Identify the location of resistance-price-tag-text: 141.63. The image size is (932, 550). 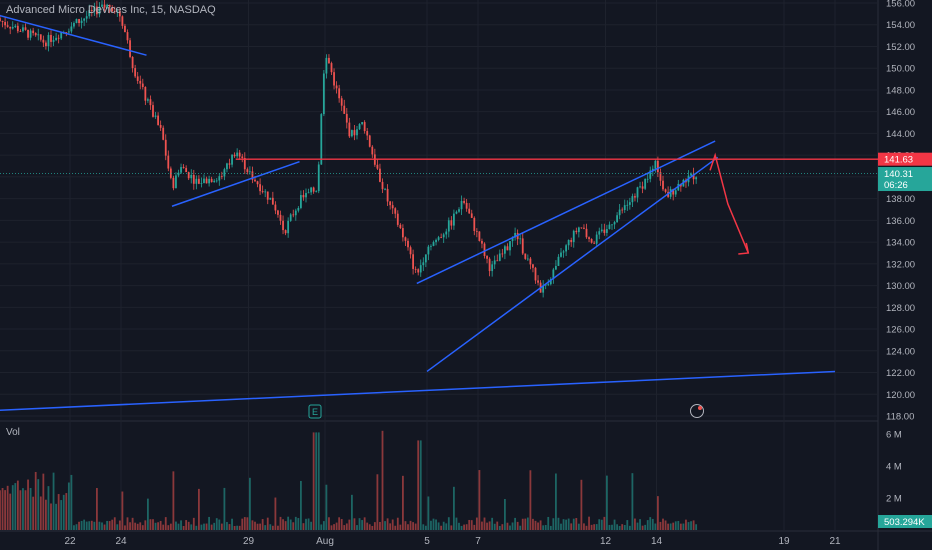
(898, 160).